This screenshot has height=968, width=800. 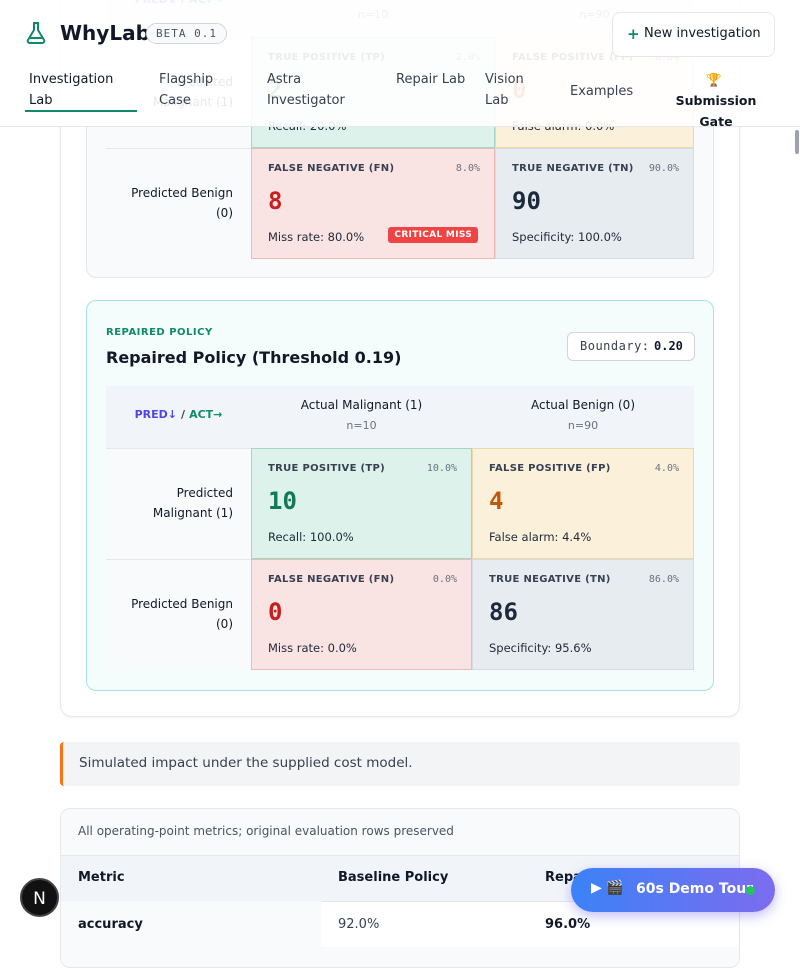 What do you see at coordinates (663, 168) in the screenshot?
I see `cell-pct: 90.0%` at bounding box center [663, 168].